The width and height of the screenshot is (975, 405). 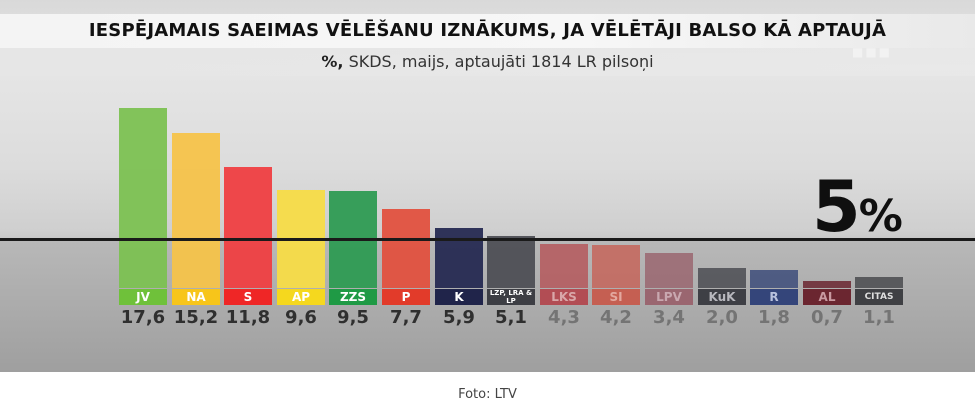 What do you see at coordinates (722, 278) in the screenshot?
I see `bar-kuk` at bounding box center [722, 278].